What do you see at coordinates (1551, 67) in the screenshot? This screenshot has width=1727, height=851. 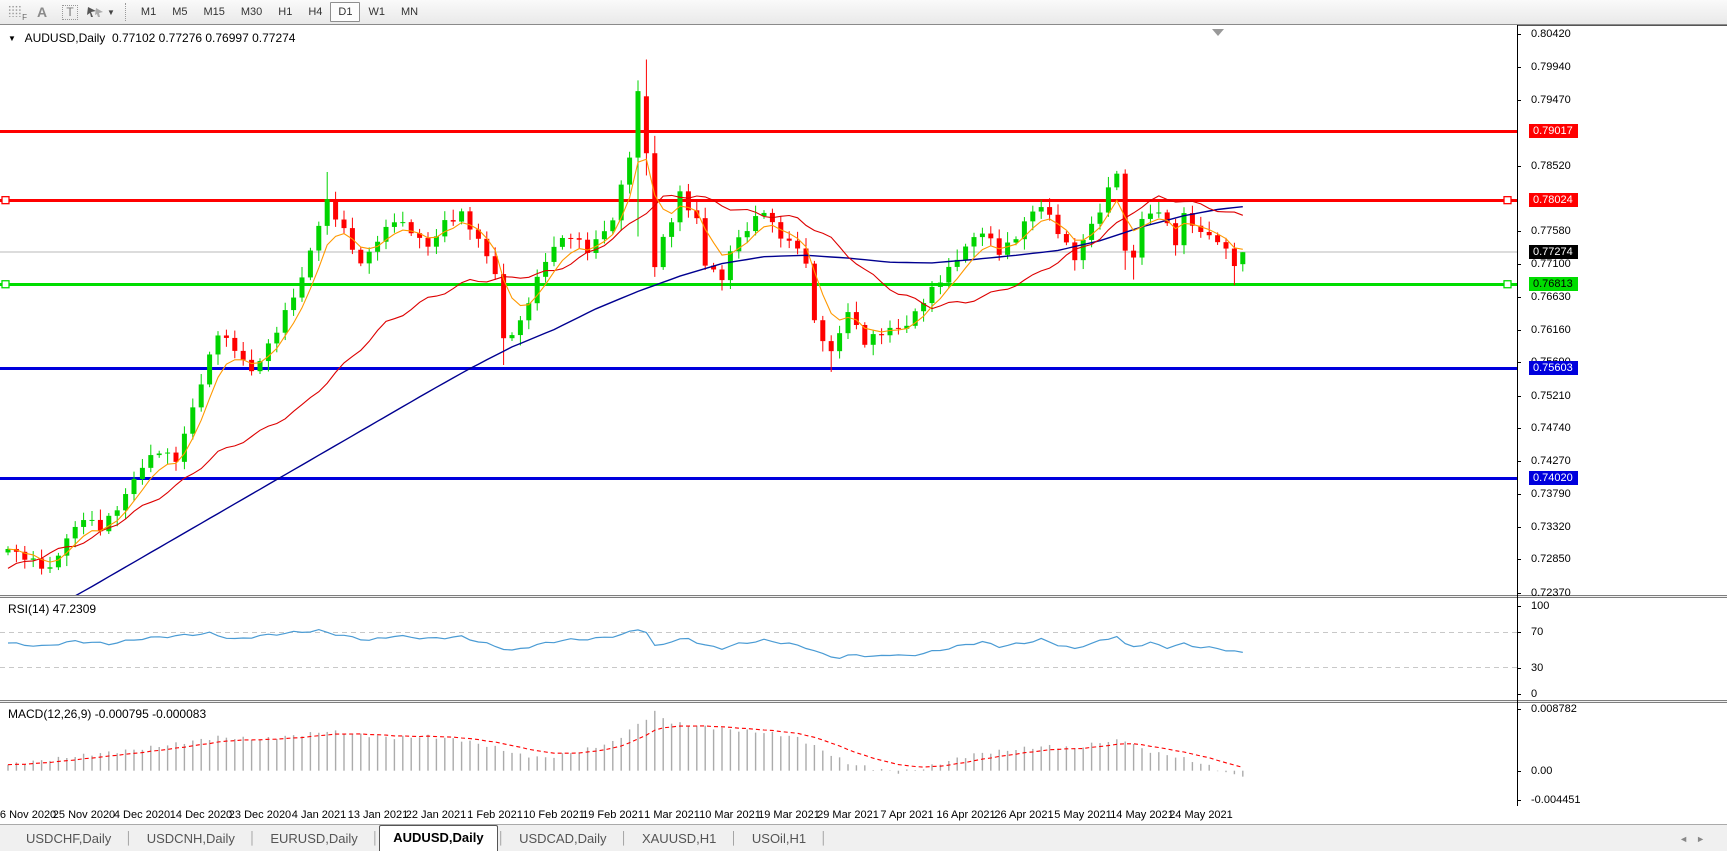 I see `price-axis-tick: 0.79940` at bounding box center [1551, 67].